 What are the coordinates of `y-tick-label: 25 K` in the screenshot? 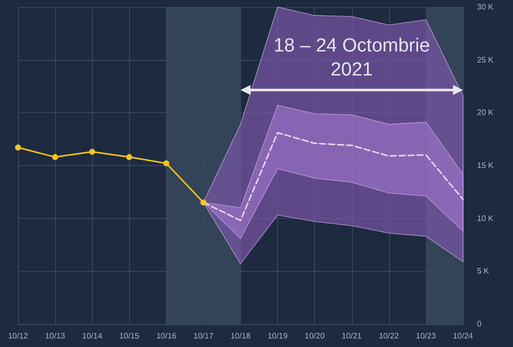 It's located at (485, 59).